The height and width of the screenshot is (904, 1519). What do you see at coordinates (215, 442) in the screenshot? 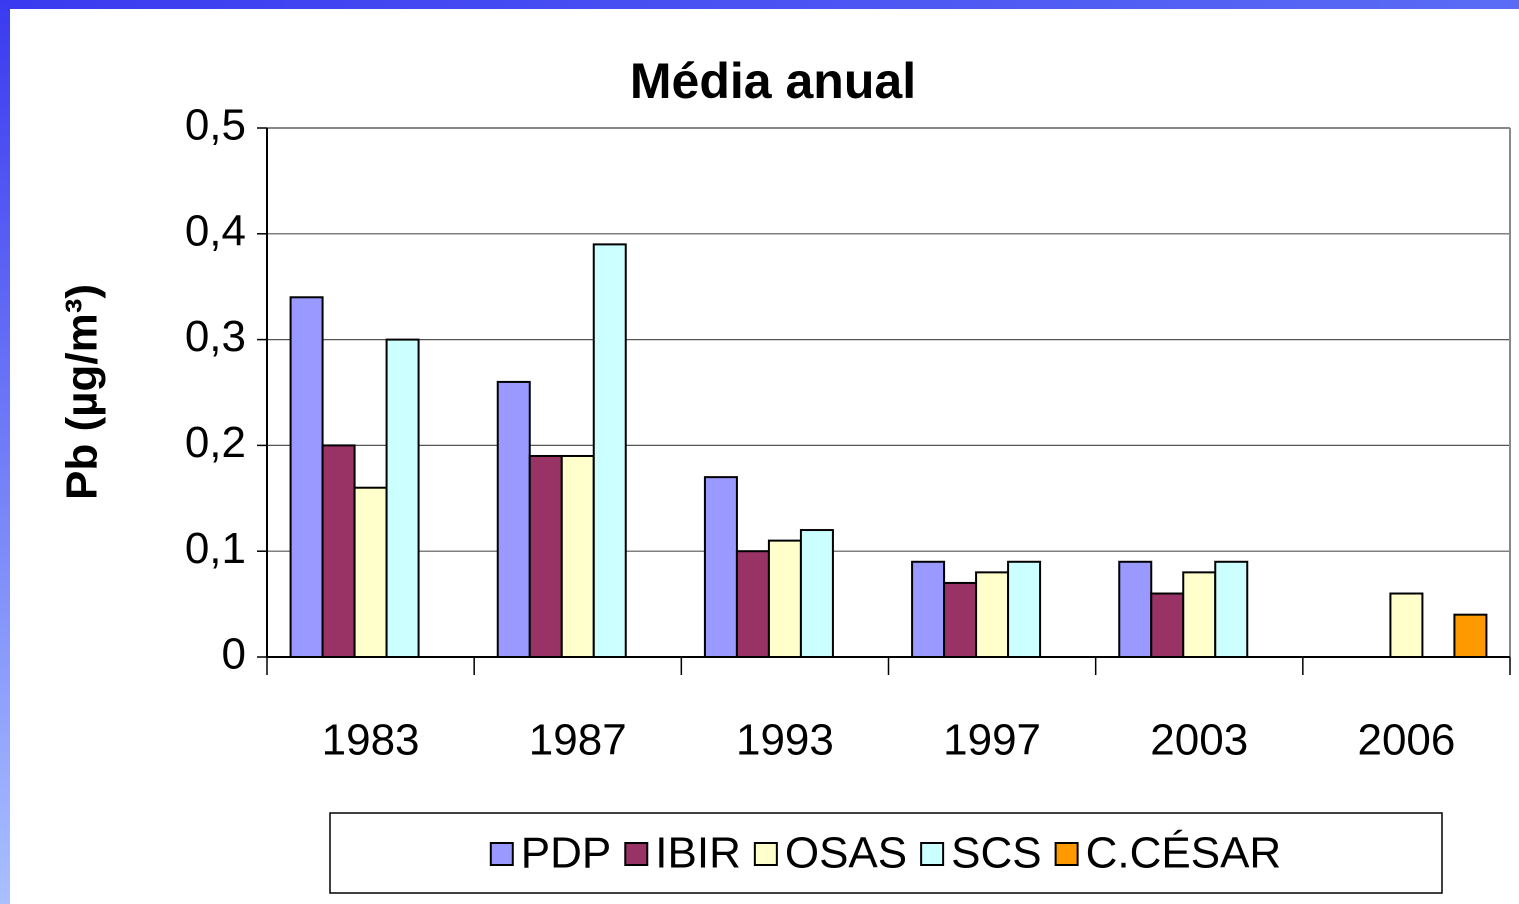
I see `y-tick-label: 0,2` at bounding box center [215, 442].